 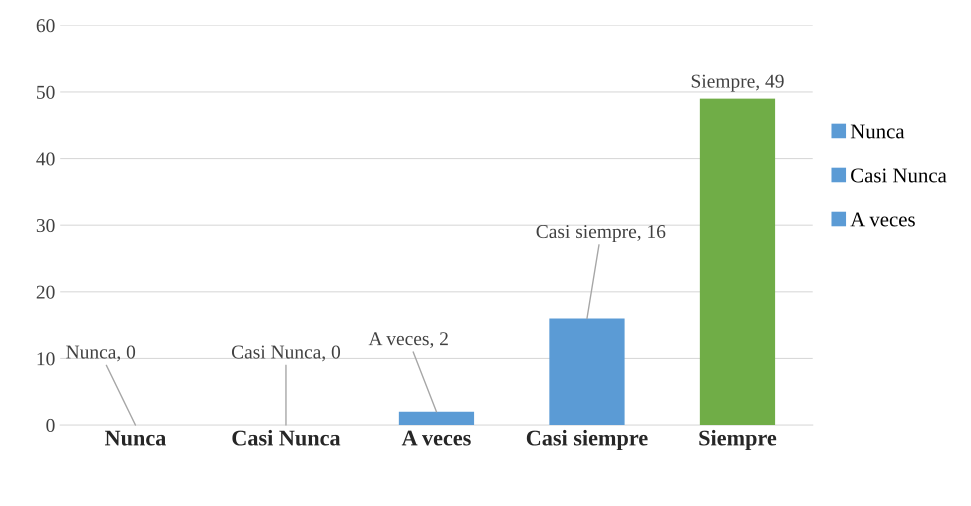 I want to click on legend-label: Nunca, so click(x=877, y=131).